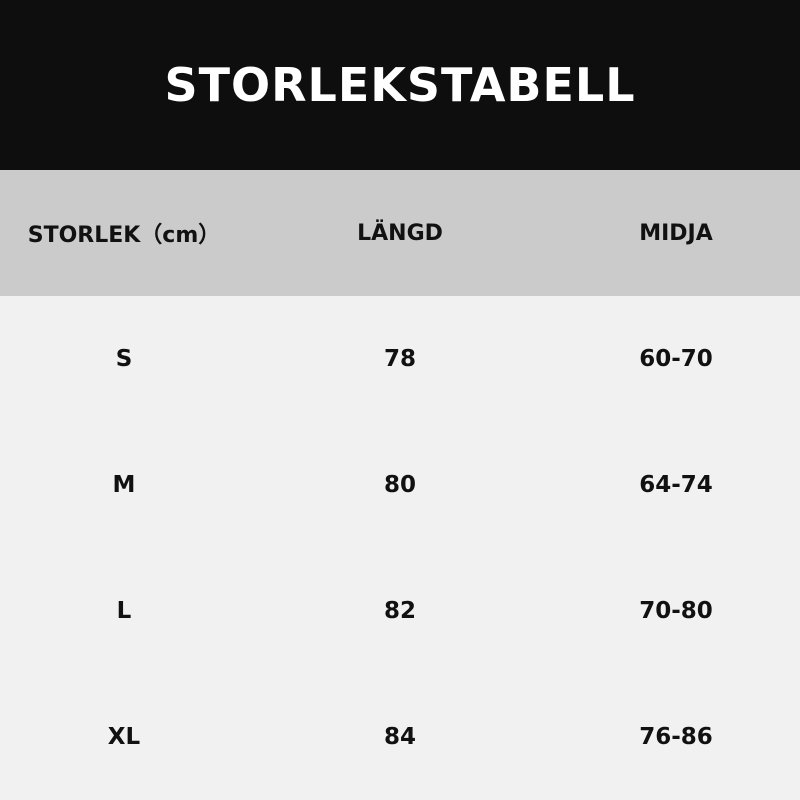 This screenshot has height=800, width=800. I want to click on waist-cell: 64-74, so click(676, 485).